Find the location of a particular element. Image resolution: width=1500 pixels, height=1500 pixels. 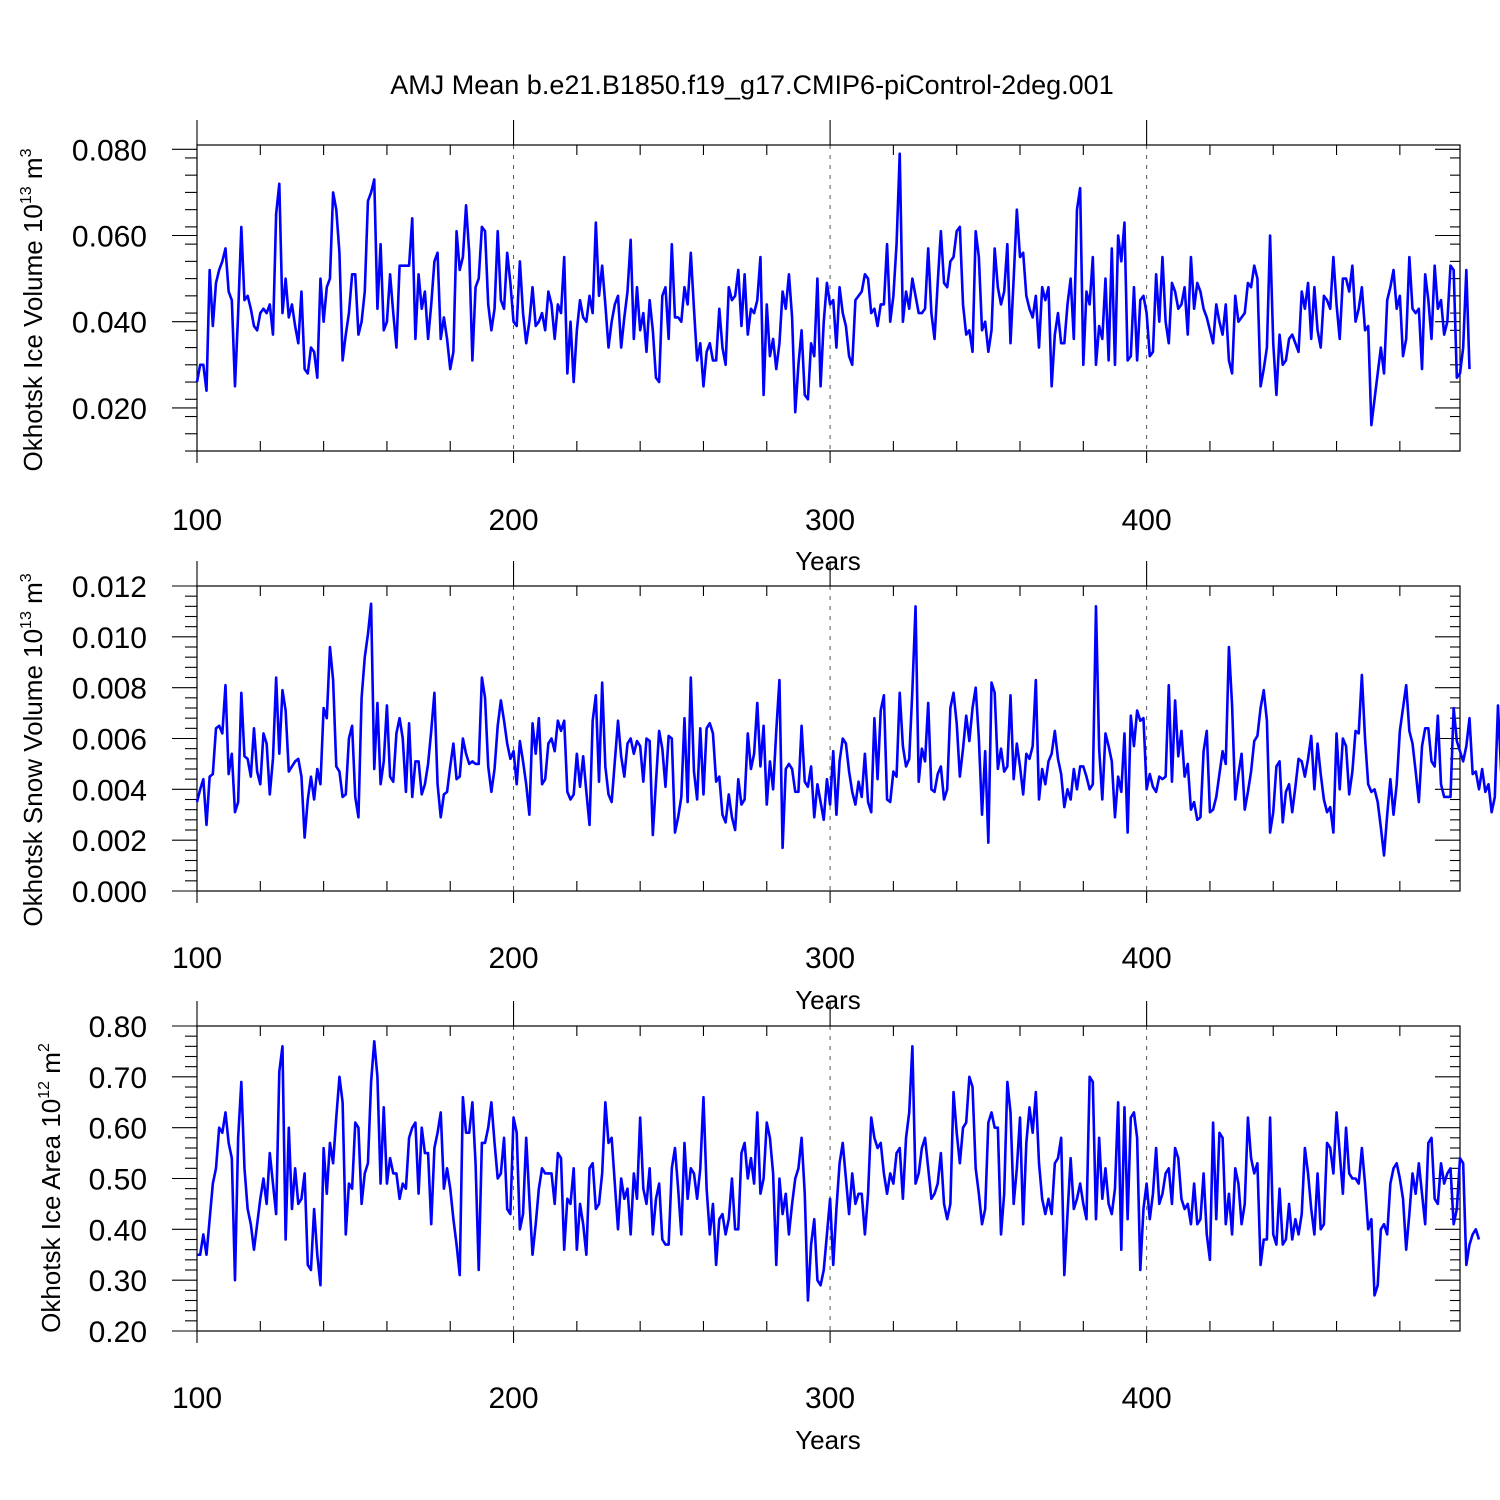

snow-volume-x-tick-label: 200 is located at coordinates (514, 958).